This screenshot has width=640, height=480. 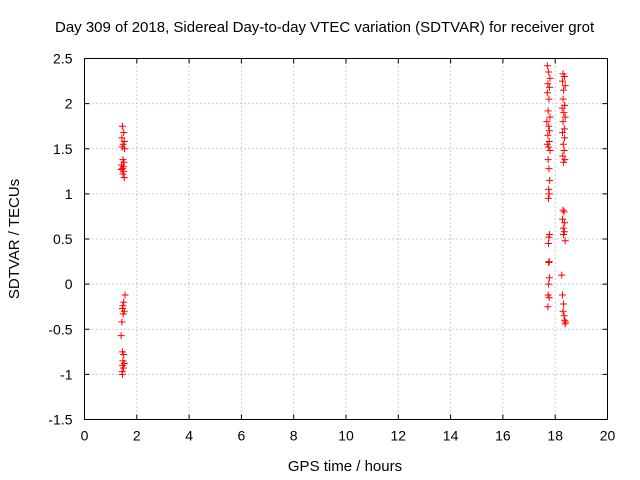 What do you see at coordinates (14, 239) in the screenshot?
I see `y-axis-label: SDTVAR / TECUs` at bounding box center [14, 239].